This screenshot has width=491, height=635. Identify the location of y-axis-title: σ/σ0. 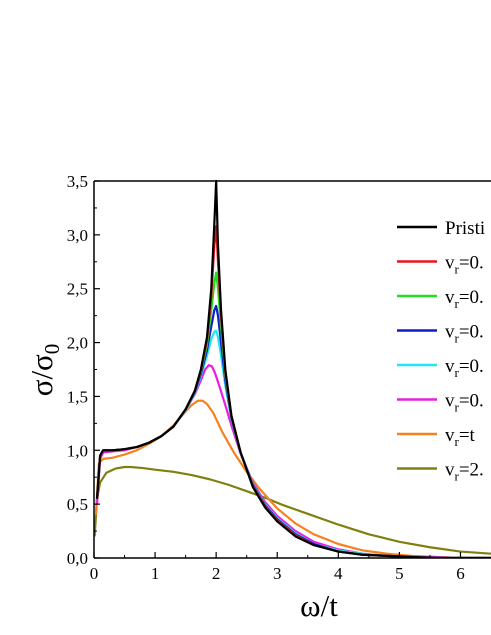
(44, 370).